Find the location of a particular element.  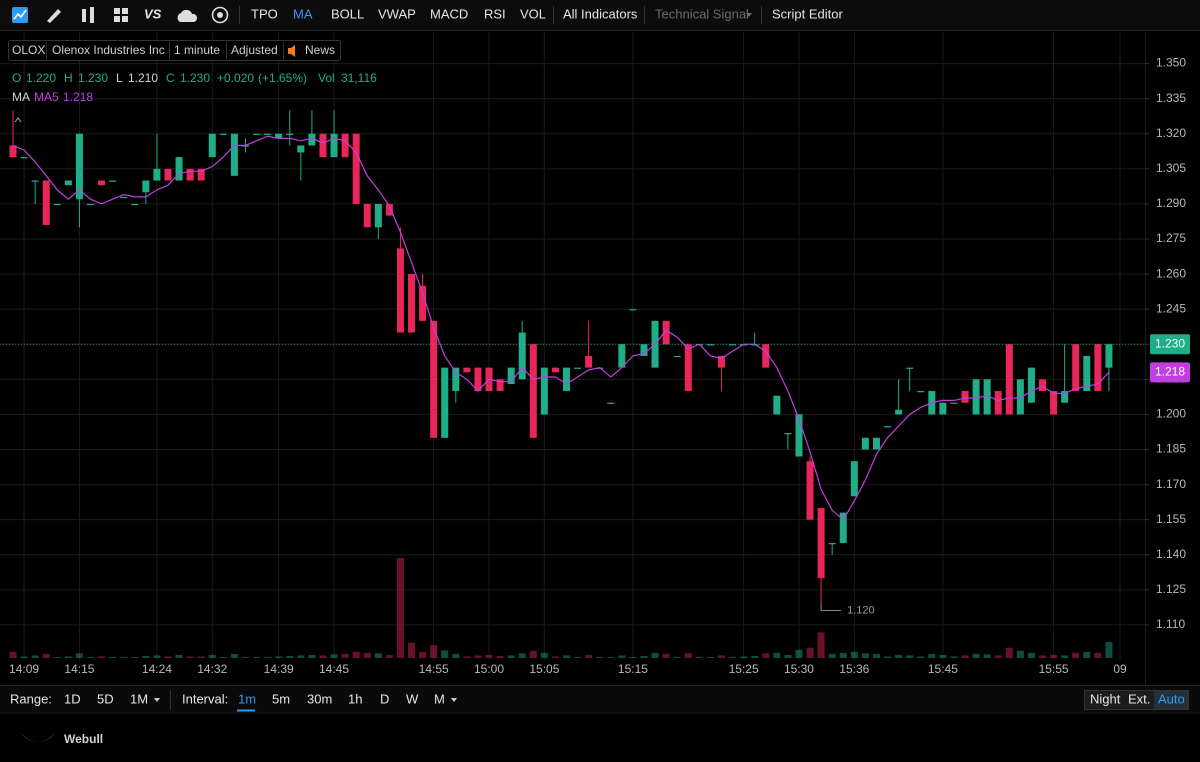

session-option: Ext. is located at coordinates (1139, 698).